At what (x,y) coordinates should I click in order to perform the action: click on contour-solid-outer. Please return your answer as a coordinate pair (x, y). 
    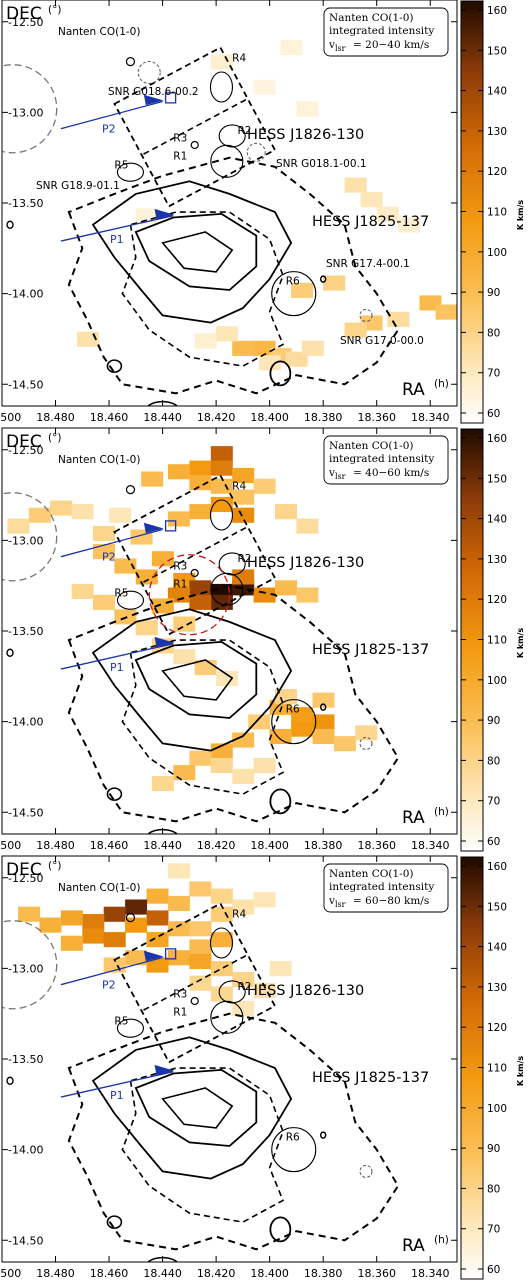
    Looking at the image, I should click on (192, 1108).